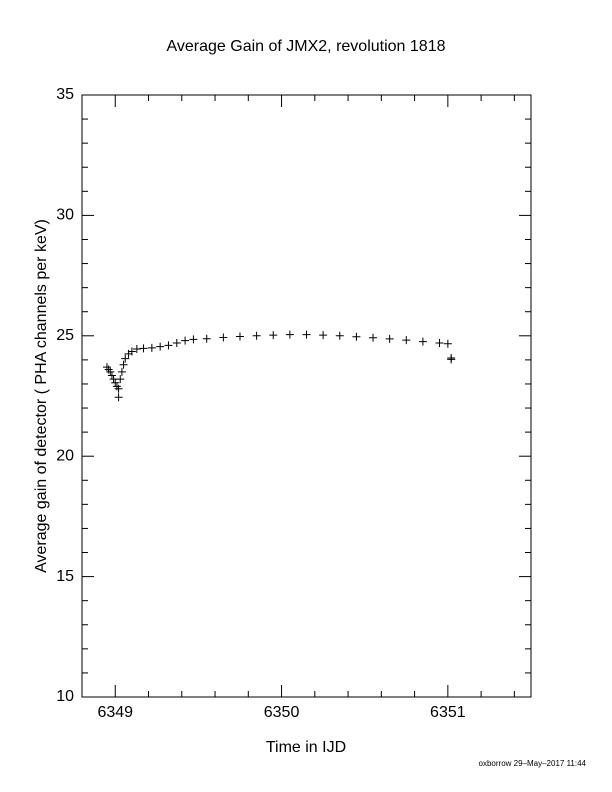  What do you see at coordinates (65, 696) in the screenshot?
I see `y-tick-label: 10` at bounding box center [65, 696].